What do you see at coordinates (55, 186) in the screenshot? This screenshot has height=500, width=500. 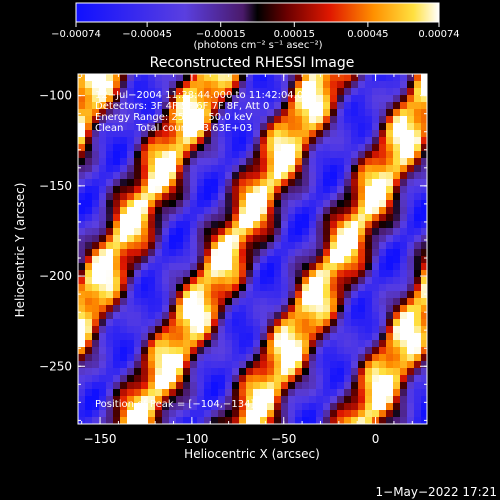 I see `y-tick-label: −150` at bounding box center [55, 186].